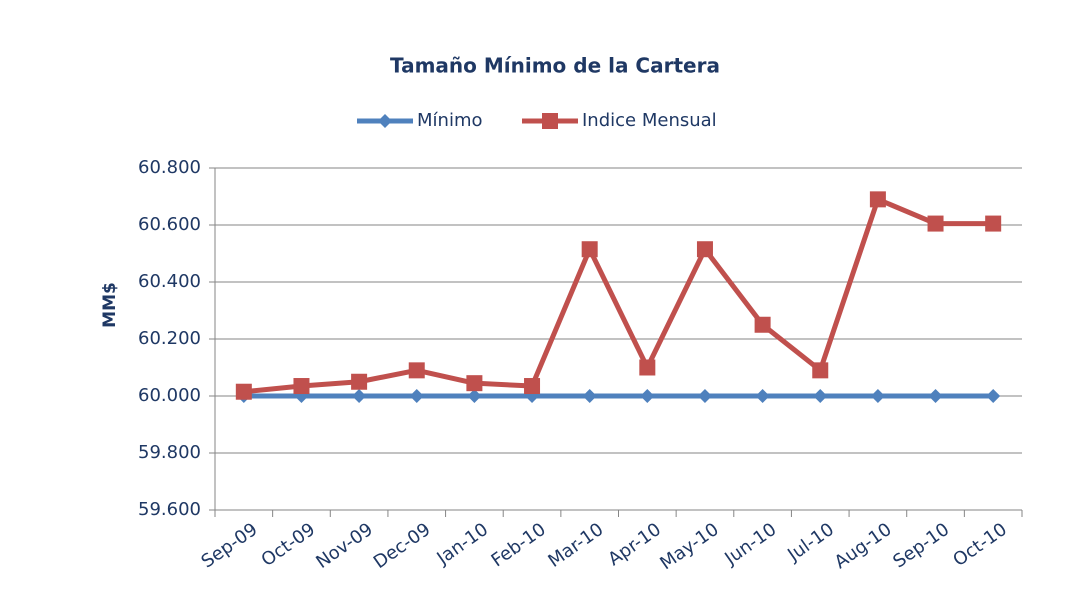 The height and width of the screenshot is (611, 1067). What do you see at coordinates (575, 545) in the screenshot?
I see `x-tick-label: Mar-10` at bounding box center [575, 545].